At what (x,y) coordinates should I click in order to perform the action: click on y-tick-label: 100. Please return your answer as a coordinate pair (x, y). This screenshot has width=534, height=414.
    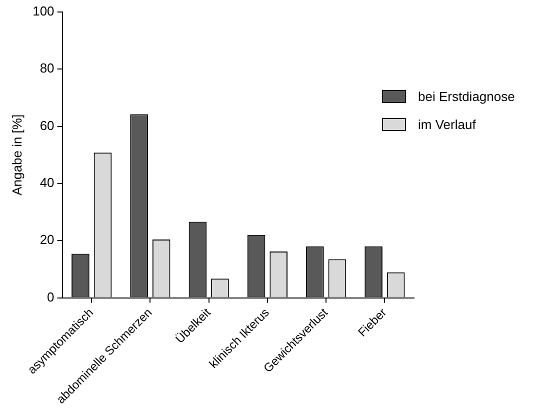
    Looking at the image, I should click on (43, 11).